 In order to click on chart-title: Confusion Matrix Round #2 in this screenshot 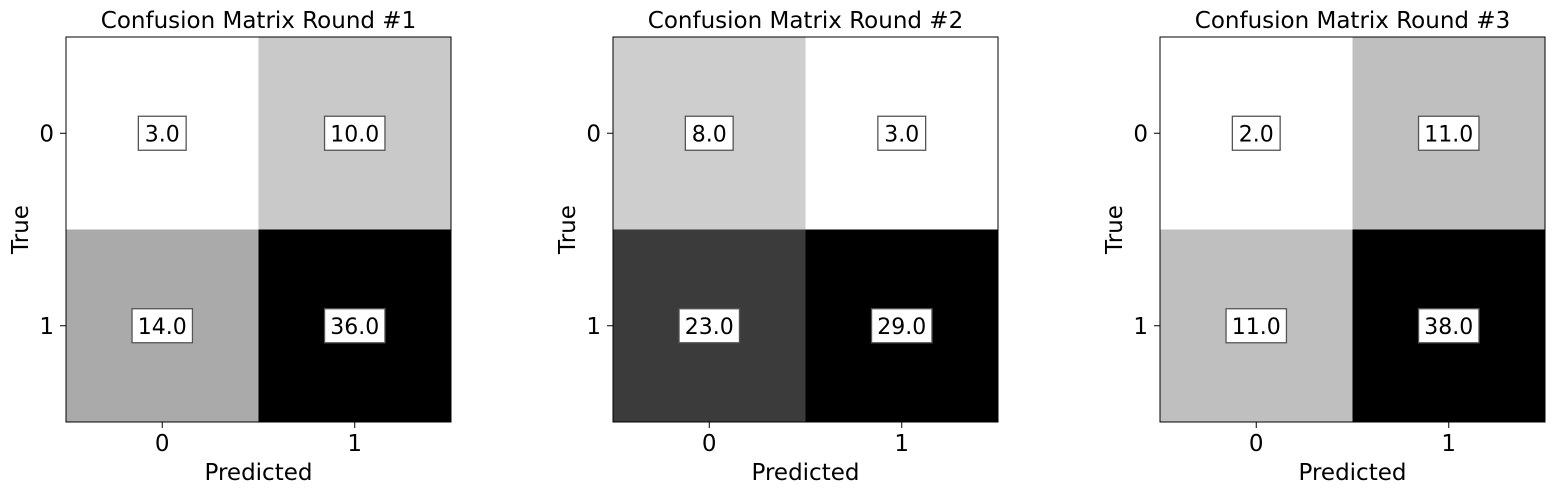, I will do `click(805, 21)`.